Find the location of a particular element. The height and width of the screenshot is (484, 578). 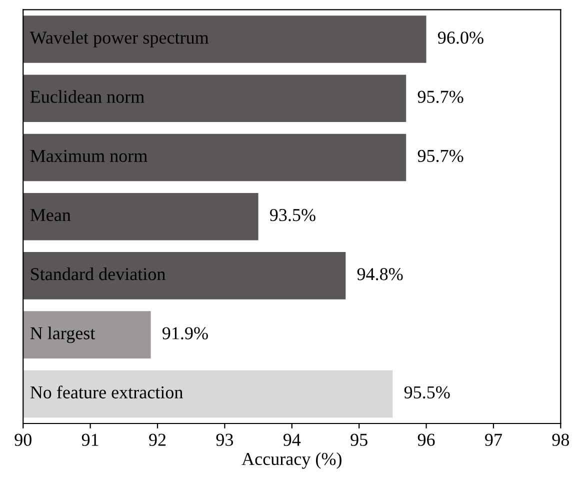

y-tick-label: Mean is located at coordinates (50, 215).